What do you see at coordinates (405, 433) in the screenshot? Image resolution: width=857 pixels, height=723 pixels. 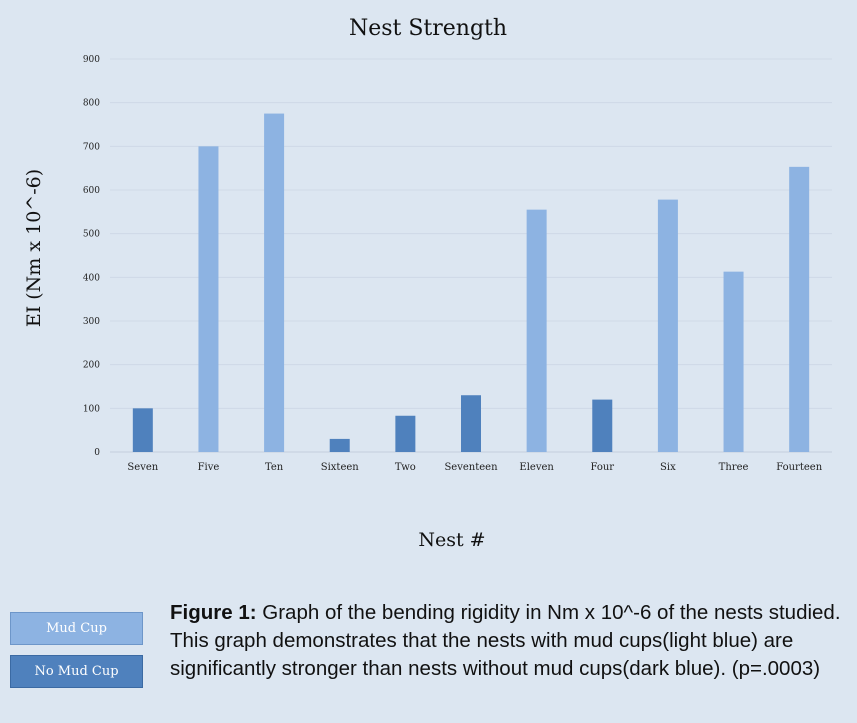 I see `bar-two` at bounding box center [405, 433].